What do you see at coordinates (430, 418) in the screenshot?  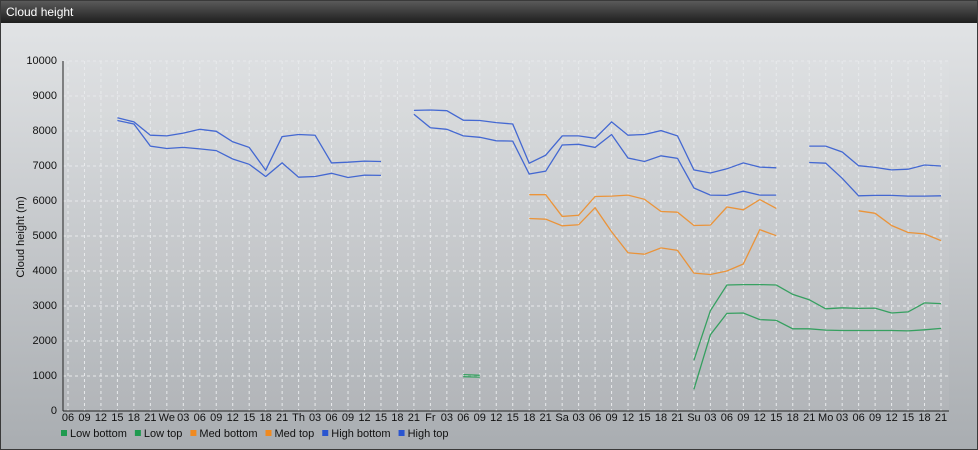 I see `x-tick-label: Fr` at bounding box center [430, 418].